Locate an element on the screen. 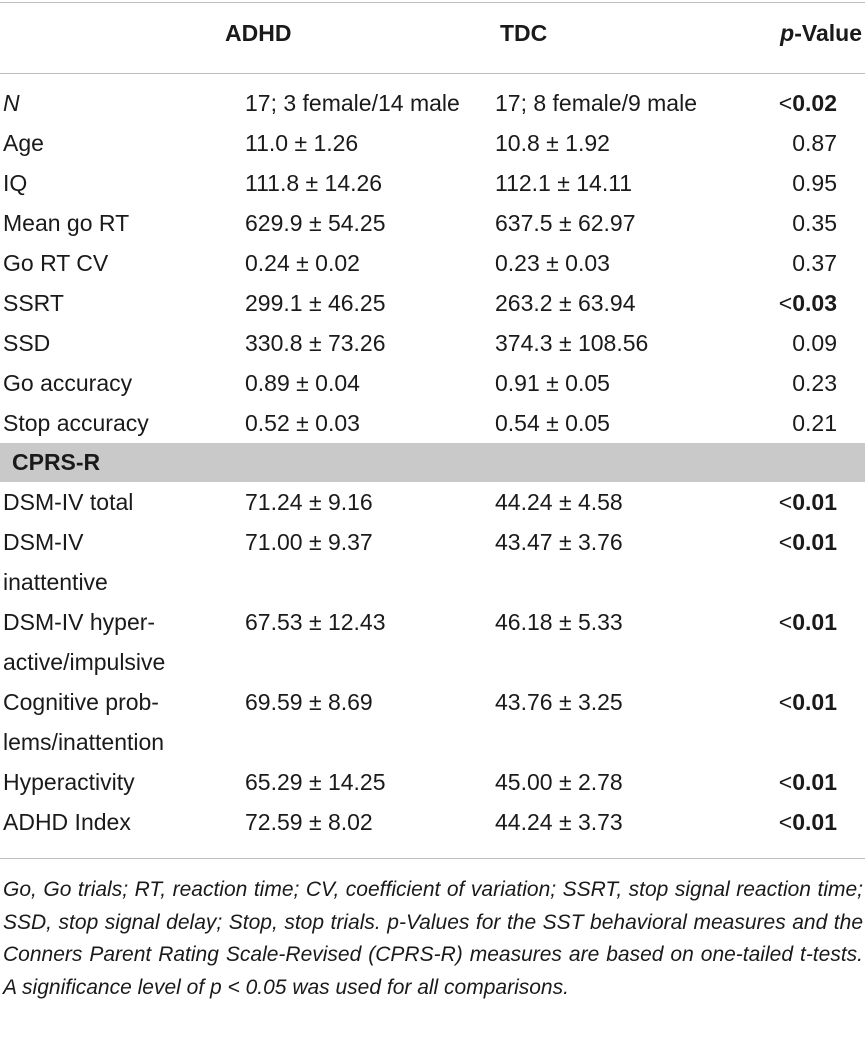 Image resolution: width=865 pixels, height=1061 pixels. p-value-cell: 0.95 is located at coordinates (808, 183).